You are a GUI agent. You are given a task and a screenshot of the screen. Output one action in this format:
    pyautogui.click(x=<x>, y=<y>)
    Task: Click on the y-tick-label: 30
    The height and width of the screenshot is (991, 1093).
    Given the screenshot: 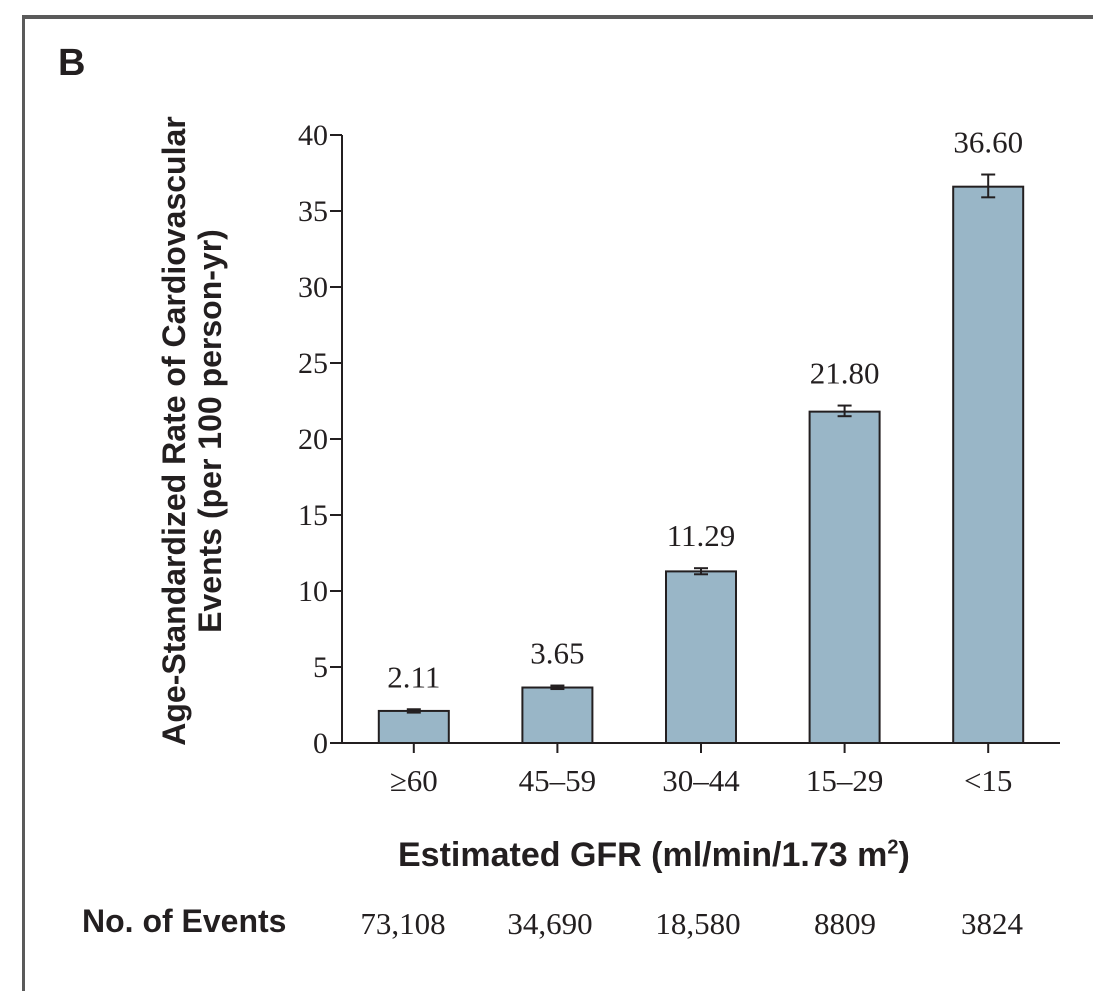 What is the action you would take?
    pyautogui.click(x=313, y=287)
    